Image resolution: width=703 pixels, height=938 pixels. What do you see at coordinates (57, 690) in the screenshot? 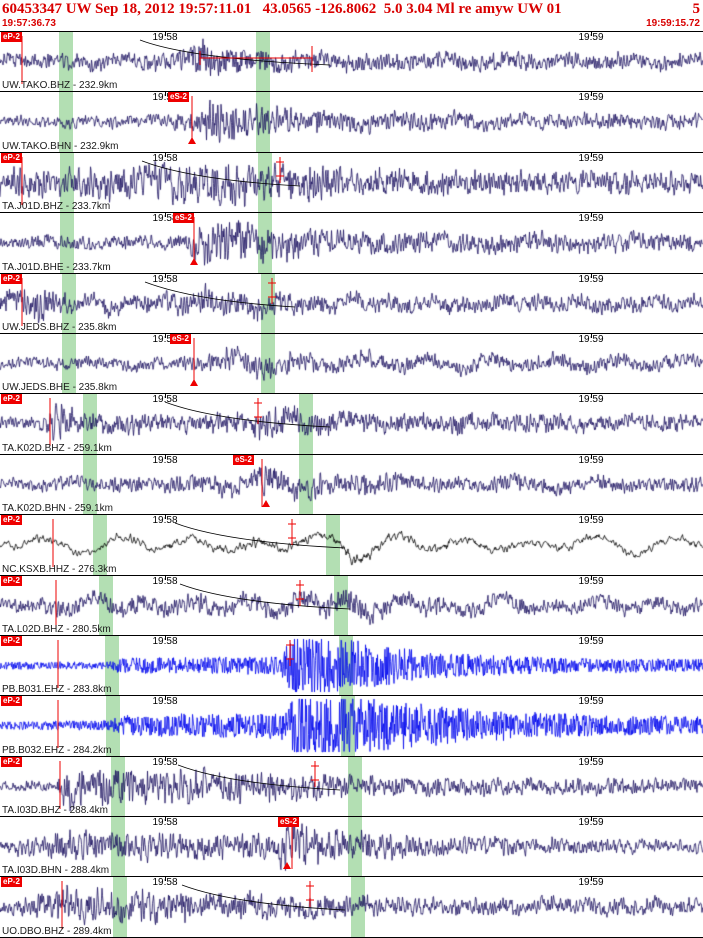
I see `station-label: PB.B031.EHZ - 283.8km` at bounding box center [57, 690].